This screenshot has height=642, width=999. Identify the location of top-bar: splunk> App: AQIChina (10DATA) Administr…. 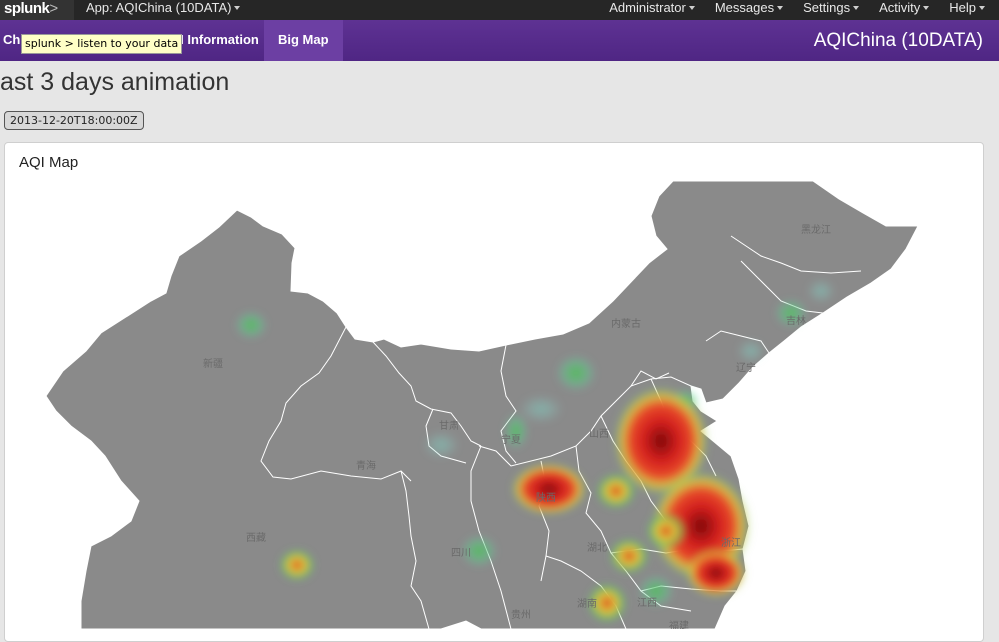
(499, 10).